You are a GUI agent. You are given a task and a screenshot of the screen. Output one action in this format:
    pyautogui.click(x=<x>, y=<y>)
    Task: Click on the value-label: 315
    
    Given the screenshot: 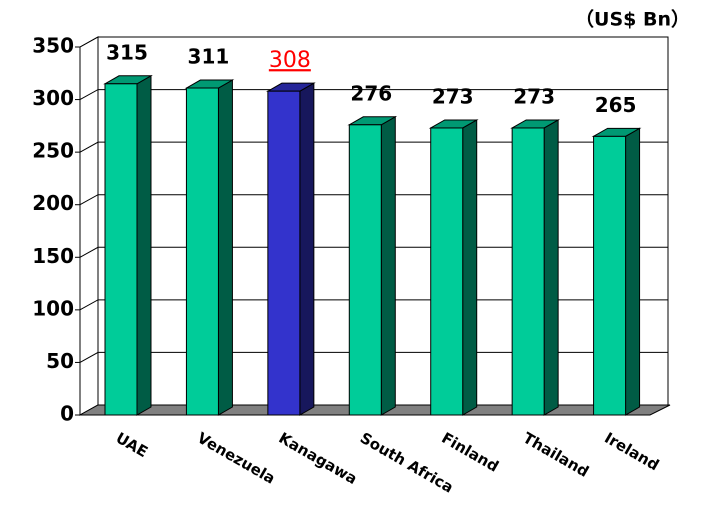 What is the action you would take?
    pyautogui.click(x=127, y=52)
    